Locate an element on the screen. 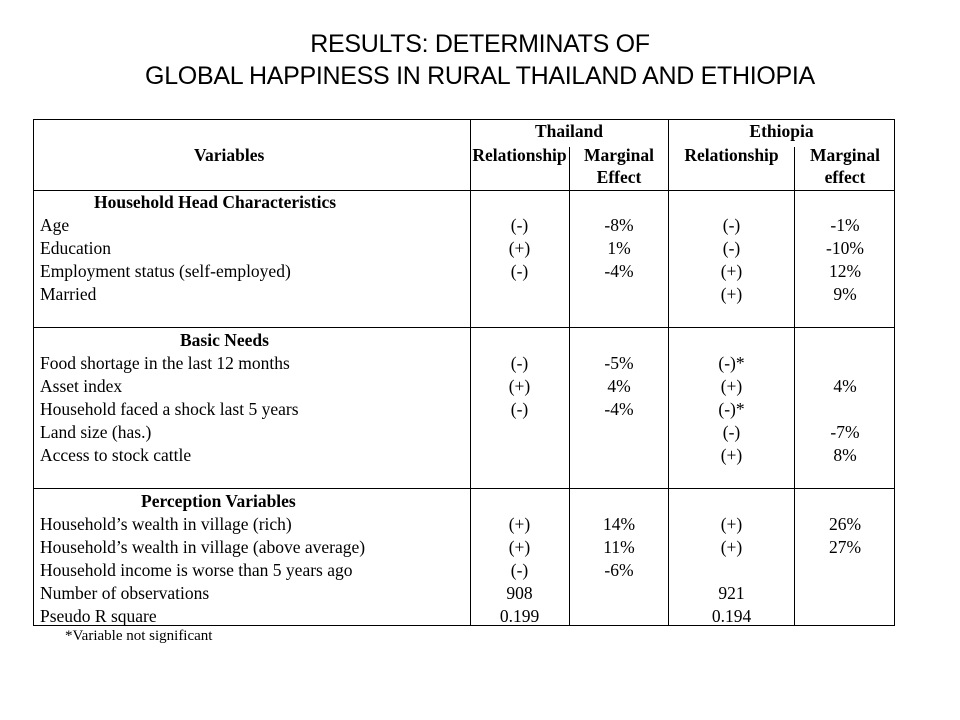  row-label: Married is located at coordinates (68, 294).